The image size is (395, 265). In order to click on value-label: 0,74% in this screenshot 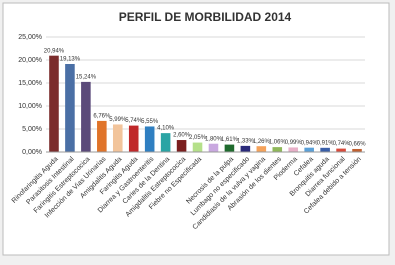, I will do `click(342, 144)`.